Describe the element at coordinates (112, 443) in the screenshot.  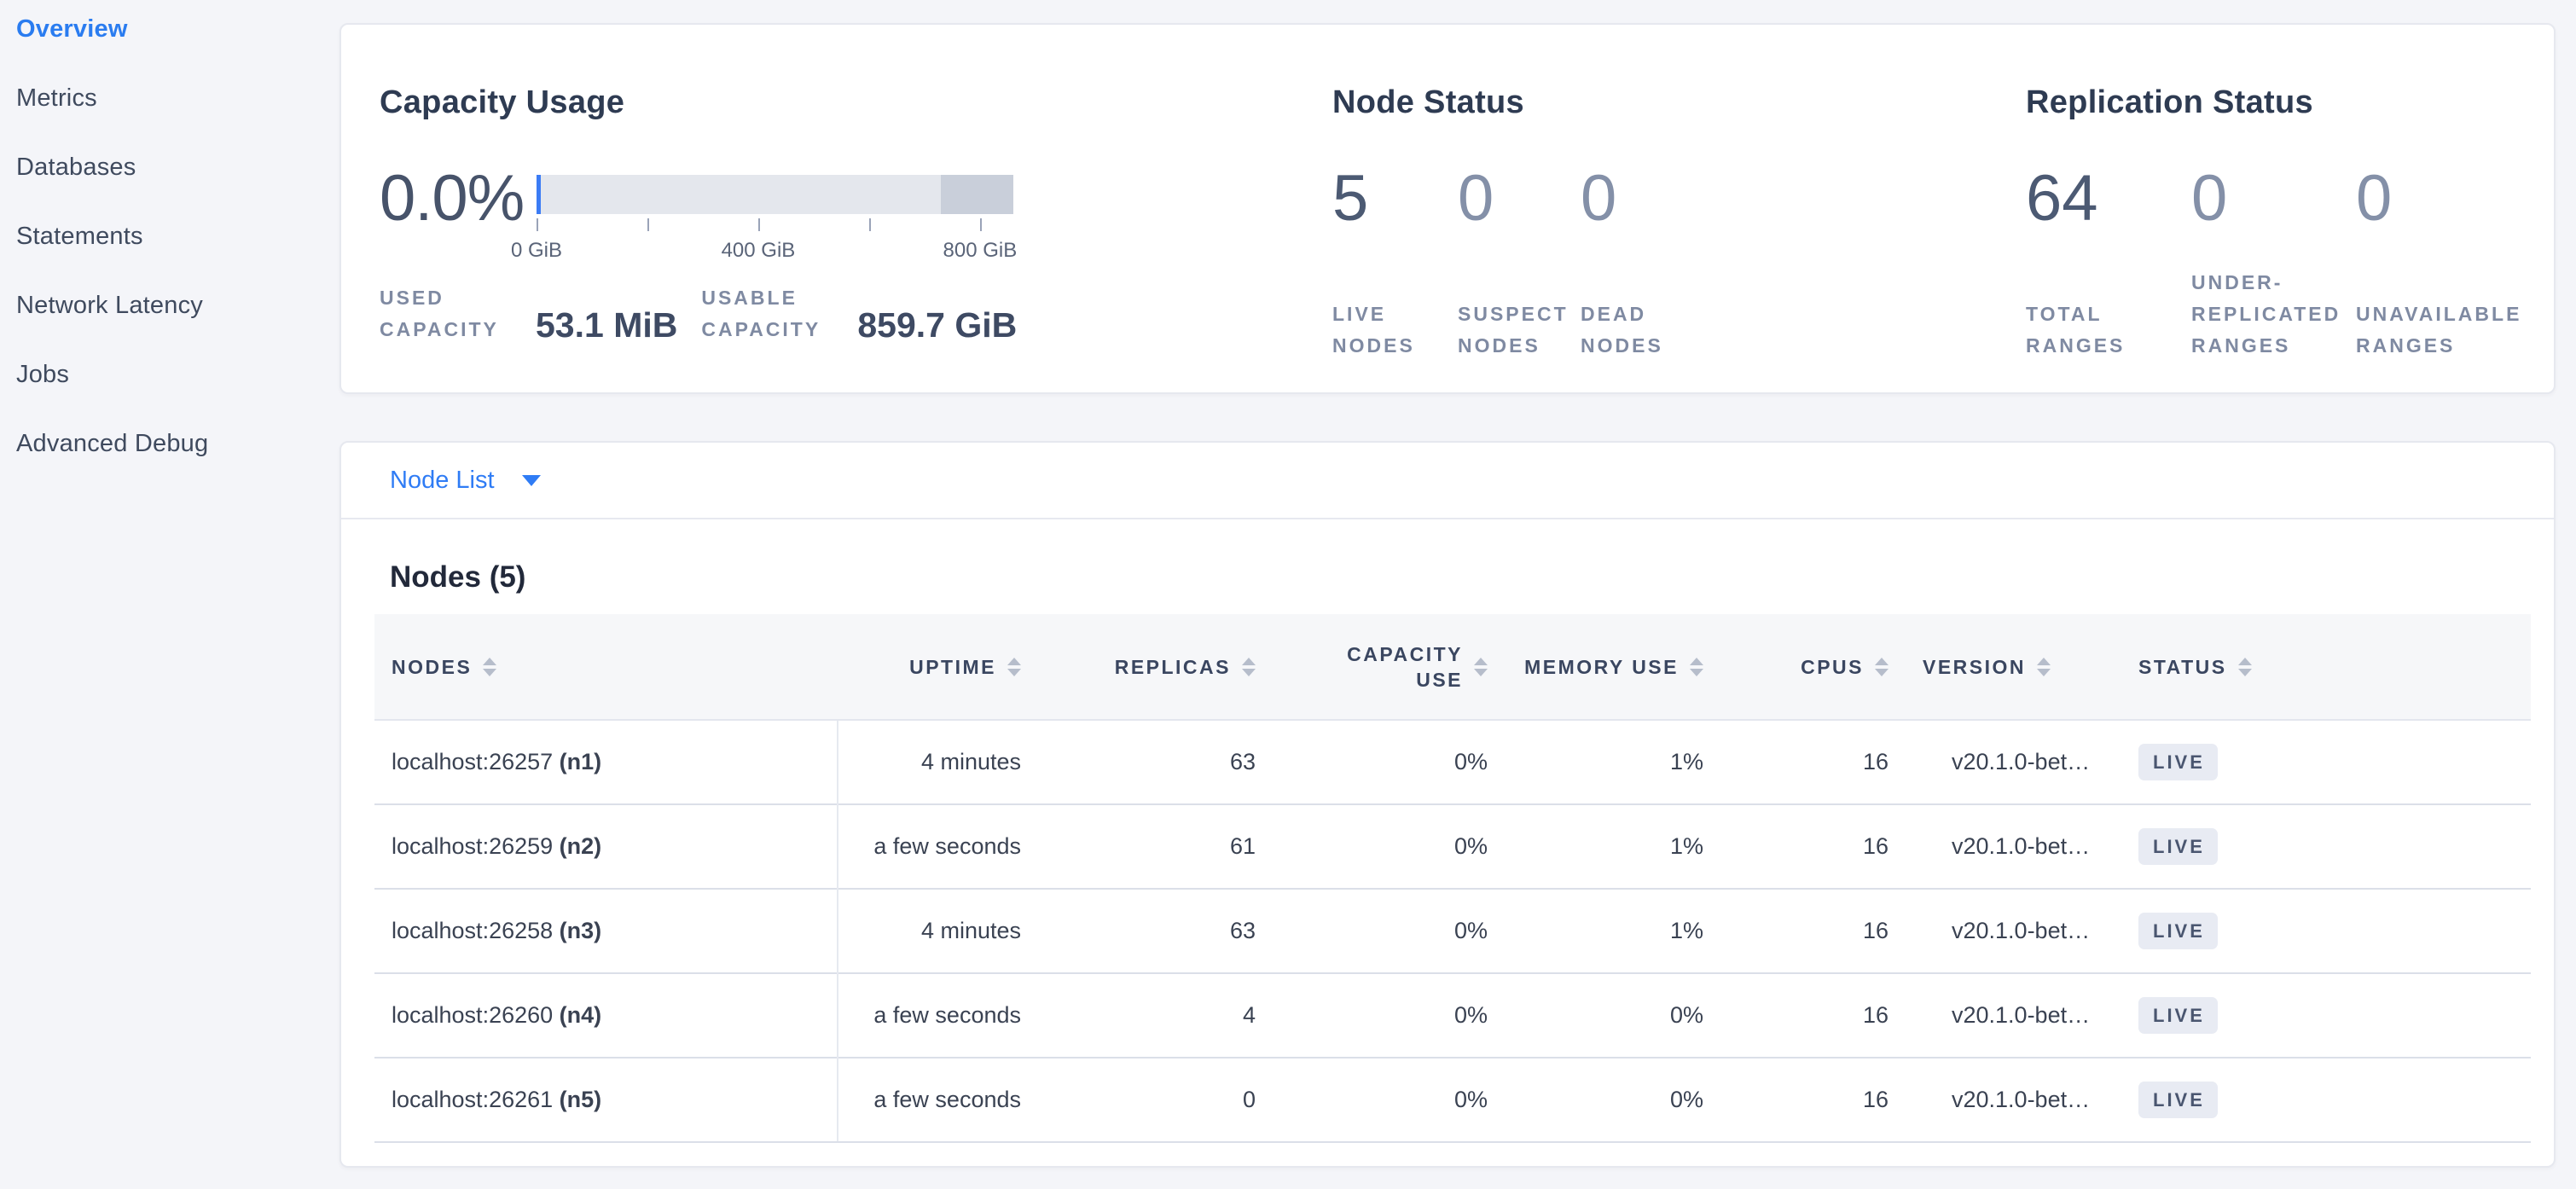
I see `sidebar-item-advanced-debug: Advanced Debug` at that location.